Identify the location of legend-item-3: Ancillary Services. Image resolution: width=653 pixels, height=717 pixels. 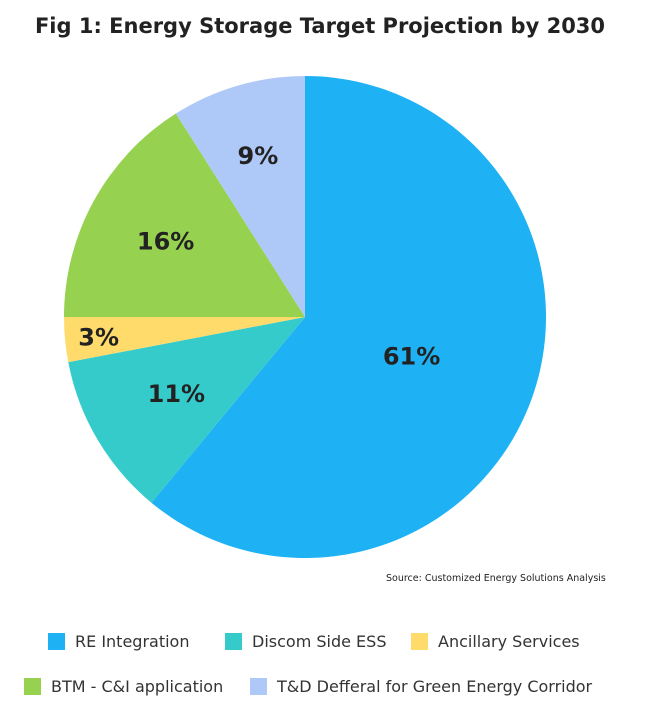
(495, 641).